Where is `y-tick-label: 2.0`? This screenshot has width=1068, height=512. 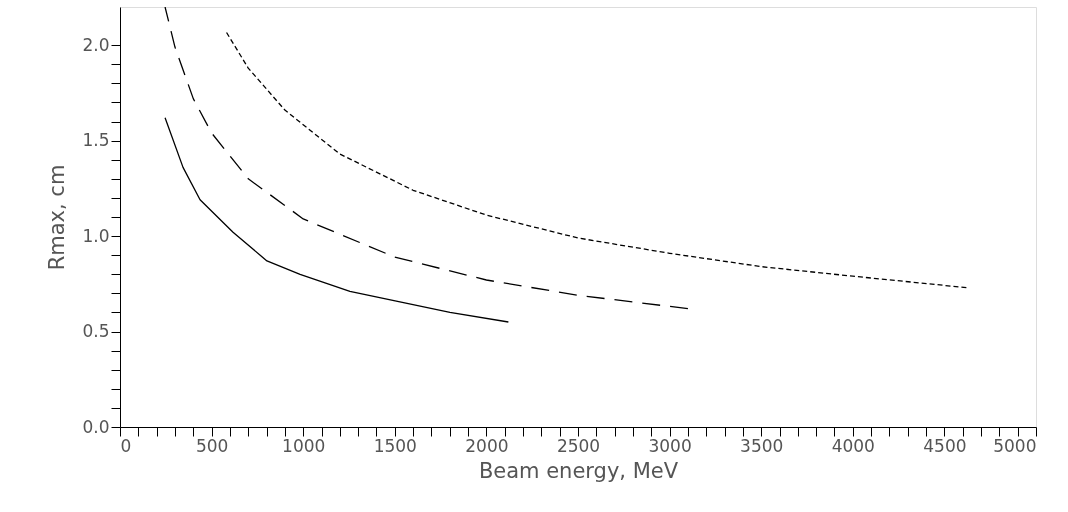
y-tick-label: 2.0 is located at coordinates (96, 44).